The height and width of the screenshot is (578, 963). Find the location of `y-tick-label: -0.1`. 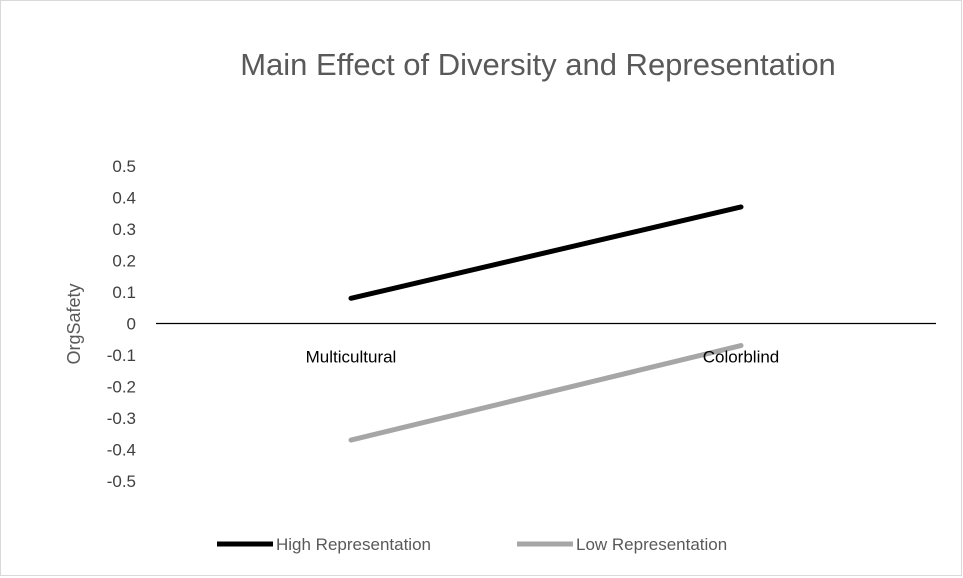

y-tick-label: -0.1 is located at coordinates (121, 355).